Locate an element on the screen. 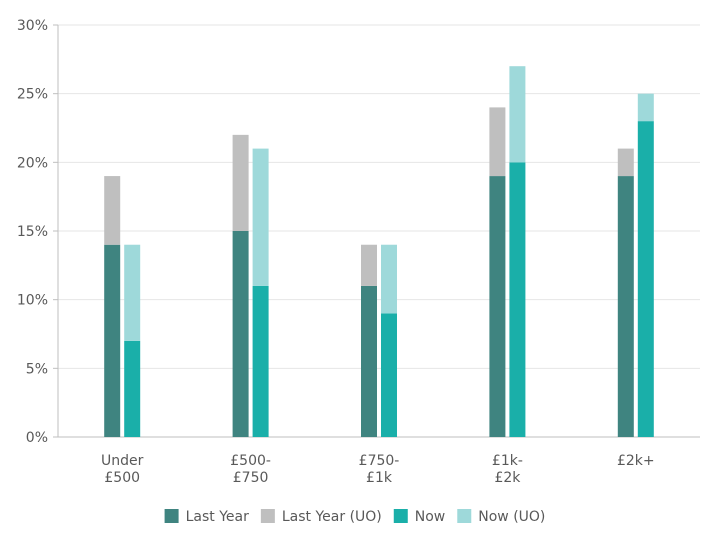 The height and width of the screenshot is (533, 710). x-category-label: Under £500 is located at coordinates (122, 469).